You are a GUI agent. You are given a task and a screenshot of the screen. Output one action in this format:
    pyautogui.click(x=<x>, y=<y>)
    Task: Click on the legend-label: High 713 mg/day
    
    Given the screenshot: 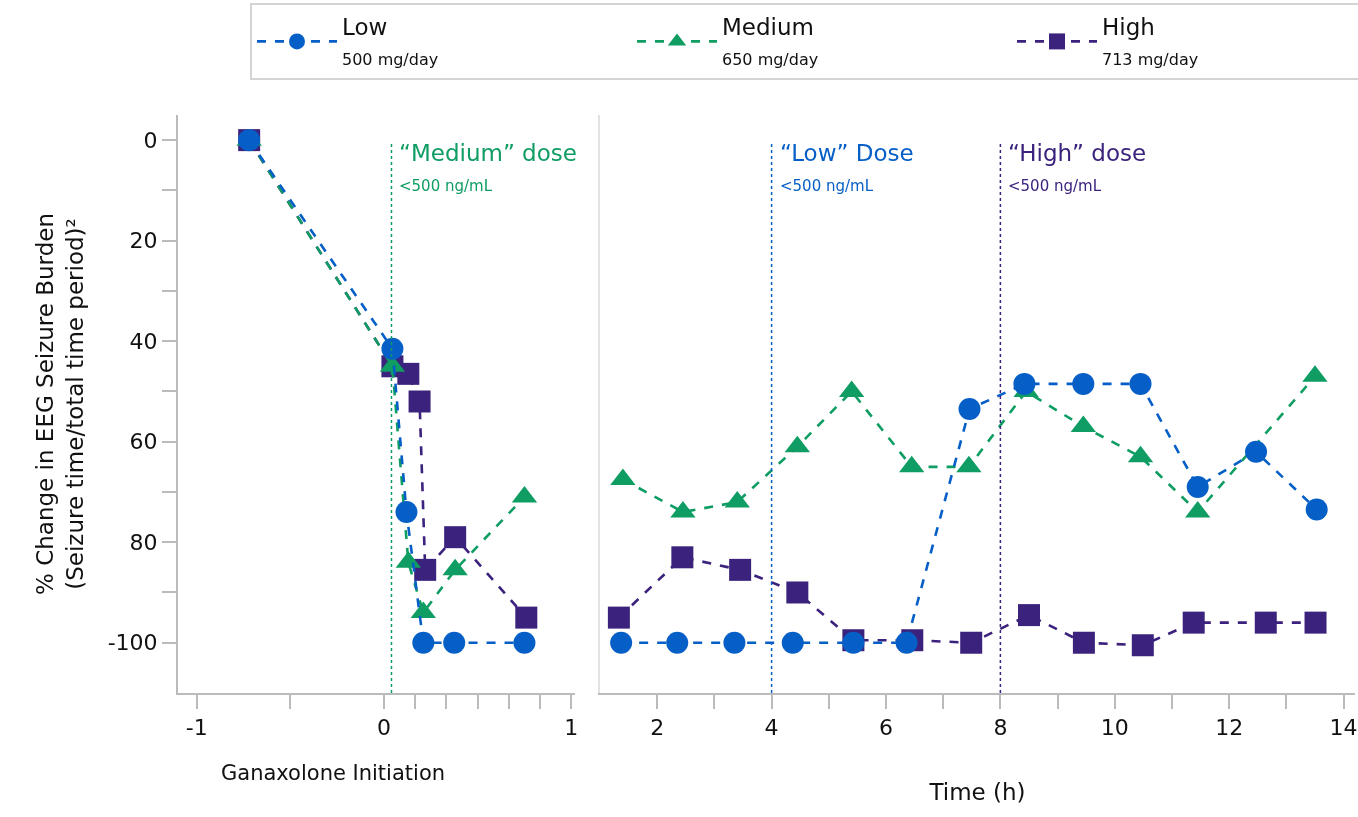 What is the action you would take?
    pyautogui.click(x=1150, y=42)
    